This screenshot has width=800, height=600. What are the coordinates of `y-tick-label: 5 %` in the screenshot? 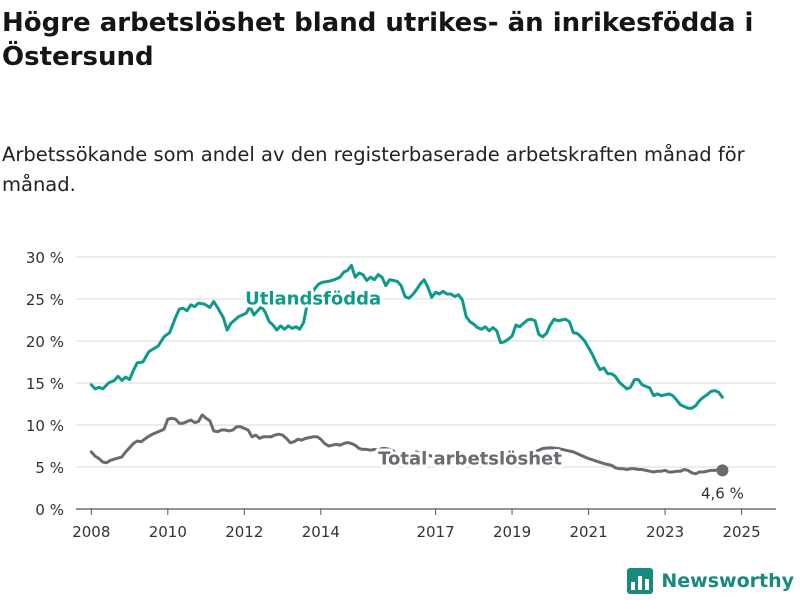 It's located at (49, 468).